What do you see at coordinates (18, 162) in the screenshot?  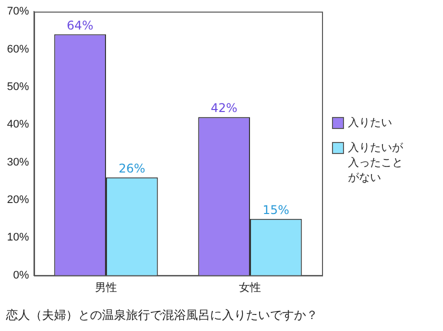 I see `y-tick-label: 30%` at bounding box center [18, 162].